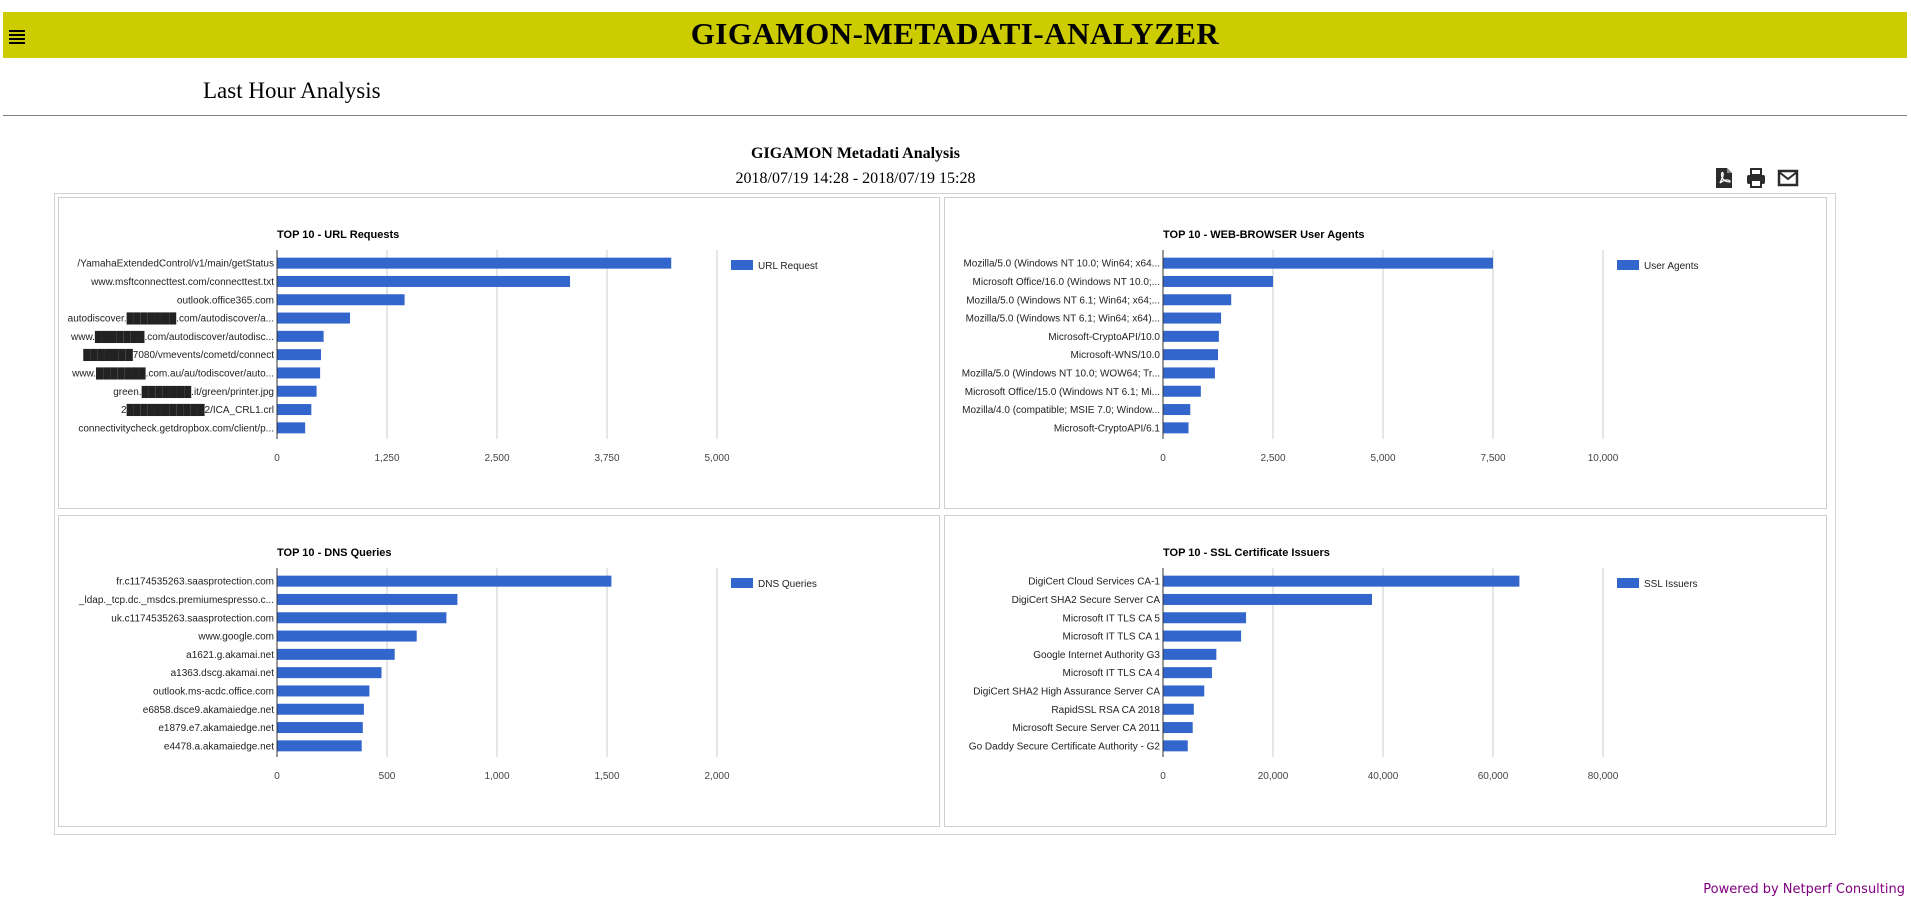 This screenshot has width=1911, height=903. Describe the element at coordinates (855, 178) in the screenshot. I see `report-date-range: 2018/07/19 14:28 - 2018/07/19 15:28` at that location.